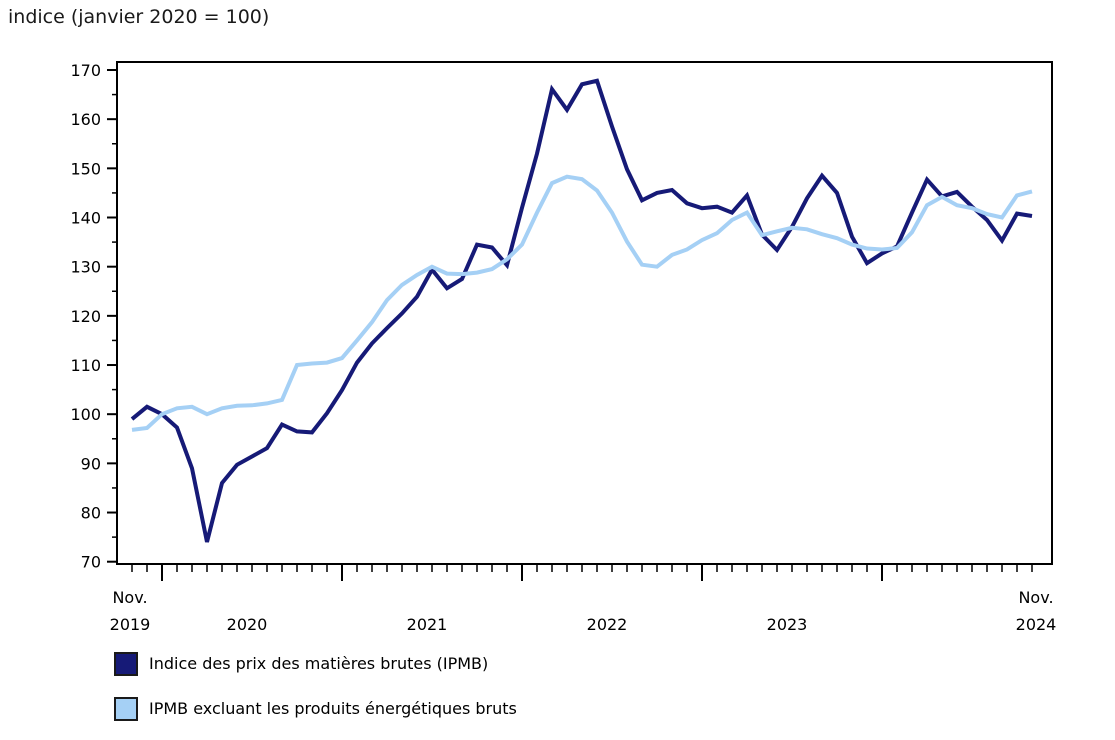  I want to click on x-label-nov-2024: Nov., so click(1035, 597).